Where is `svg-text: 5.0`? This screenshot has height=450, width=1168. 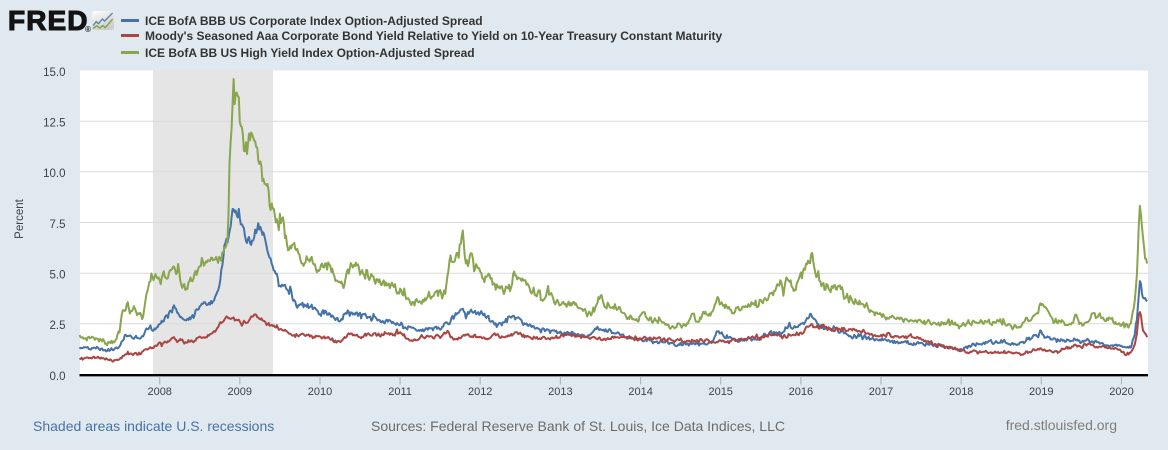 svg-text: 5.0 is located at coordinates (58, 276).